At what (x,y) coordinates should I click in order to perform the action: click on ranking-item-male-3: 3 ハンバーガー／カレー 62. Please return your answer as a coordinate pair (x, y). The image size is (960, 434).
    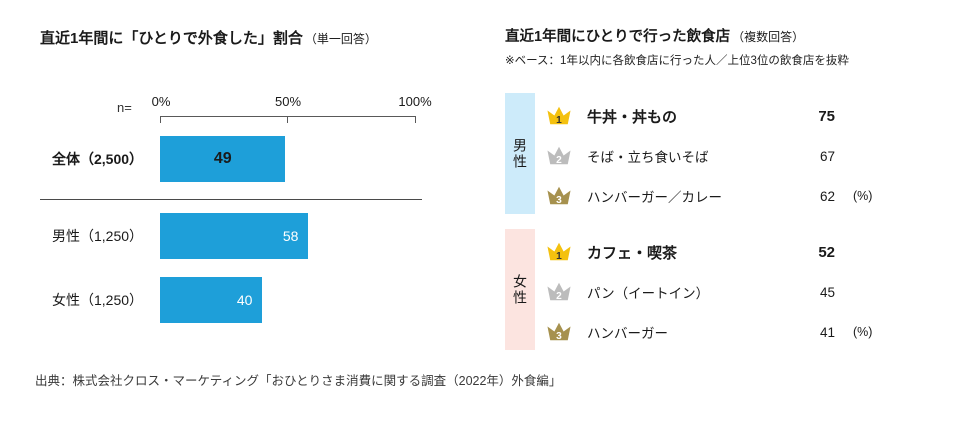
    Looking at the image, I should click on (690, 196).